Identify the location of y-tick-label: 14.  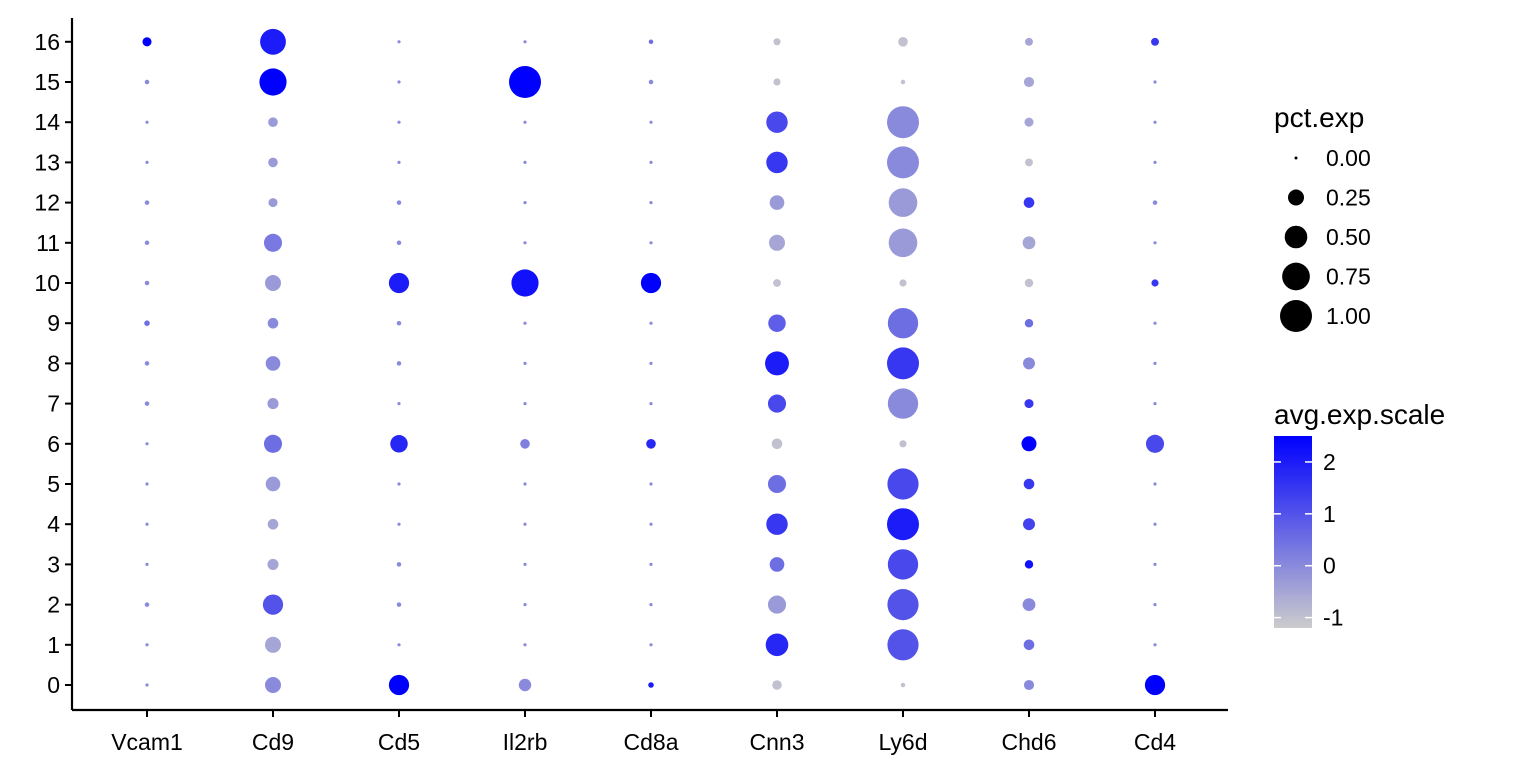
(47, 122).